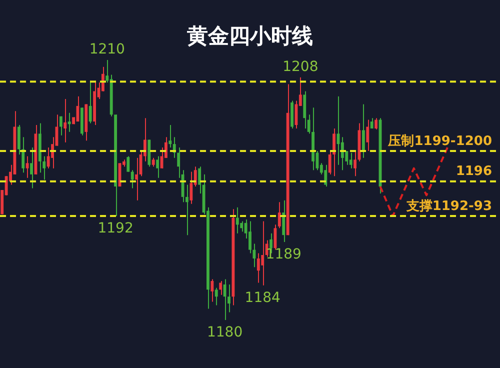 This screenshot has height=368, width=500. I want to click on annotation: 1180, so click(224, 332).